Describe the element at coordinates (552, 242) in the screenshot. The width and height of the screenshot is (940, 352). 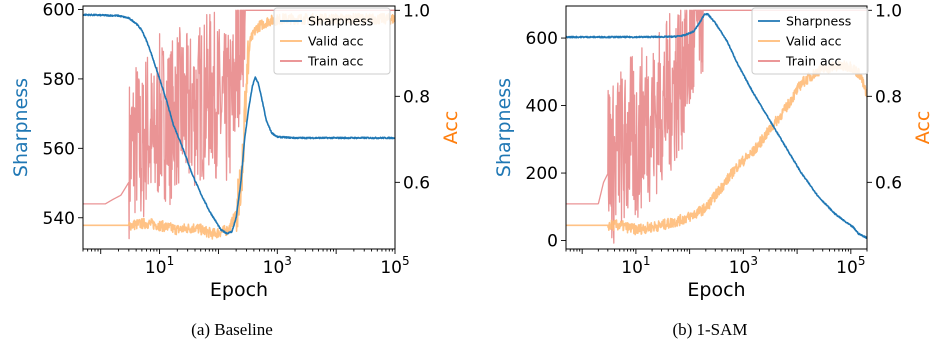
I see `y-left-tick-label: 0` at that location.